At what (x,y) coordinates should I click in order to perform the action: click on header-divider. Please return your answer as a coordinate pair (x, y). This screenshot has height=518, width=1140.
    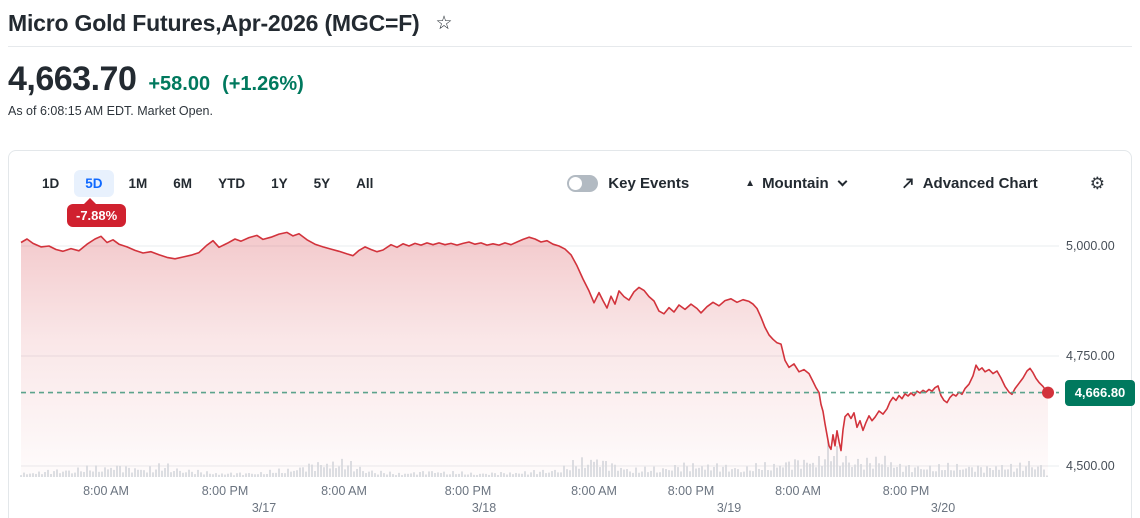
    Looking at the image, I should click on (570, 46).